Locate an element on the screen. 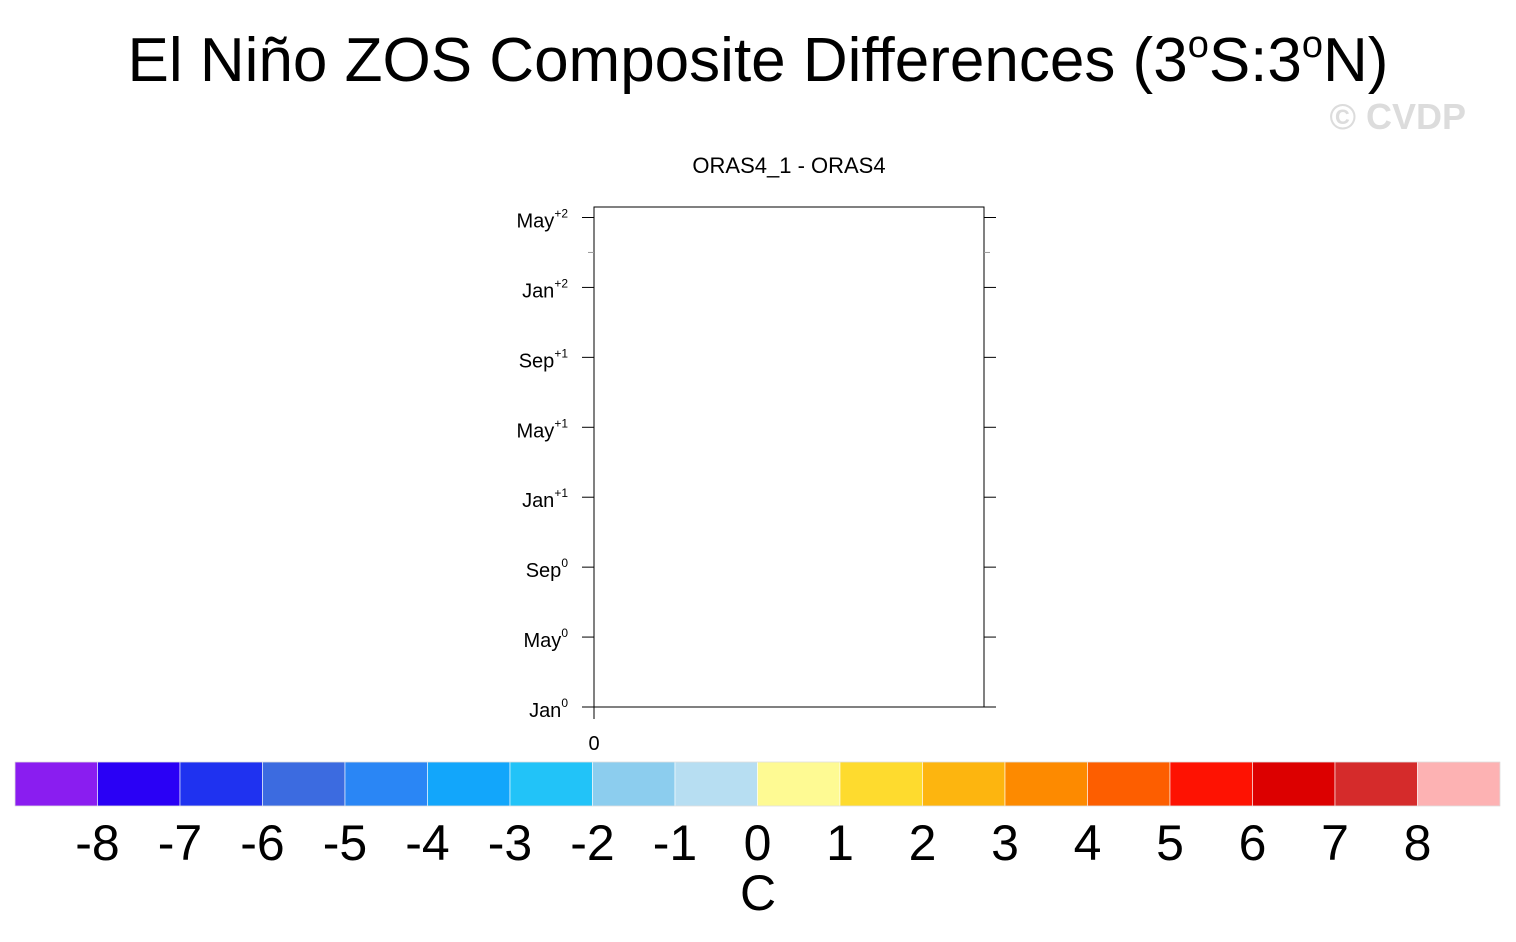 This screenshot has height=942, width=1516. colorbar-label: 8 is located at coordinates (1418, 843).